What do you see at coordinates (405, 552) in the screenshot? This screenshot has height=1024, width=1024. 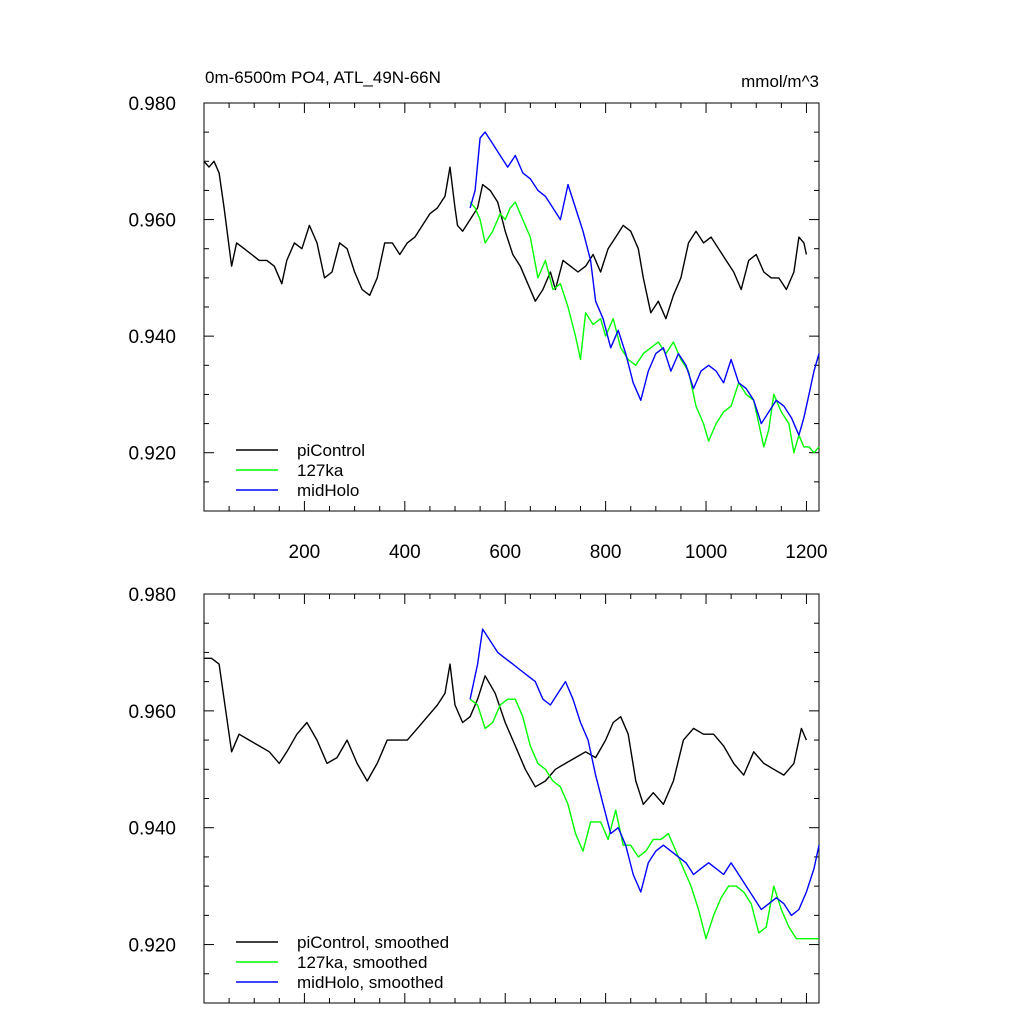 I see `x-tick-label: 400` at bounding box center [405, 552].